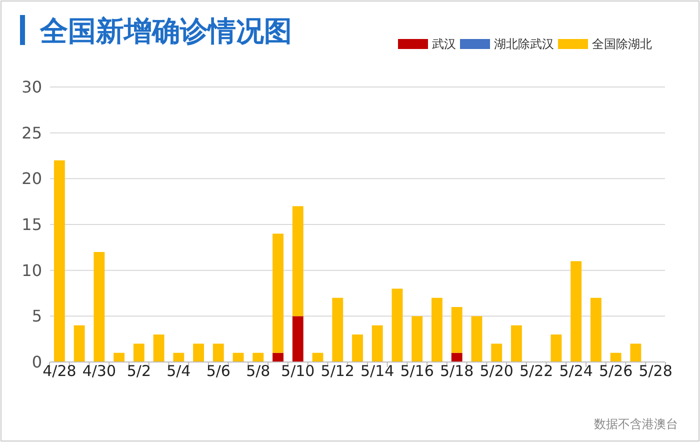  What do you see at coordinates (37, 316) in the screenshot?
I see `y-tick-label: 5` at bounding box center [37, 316].